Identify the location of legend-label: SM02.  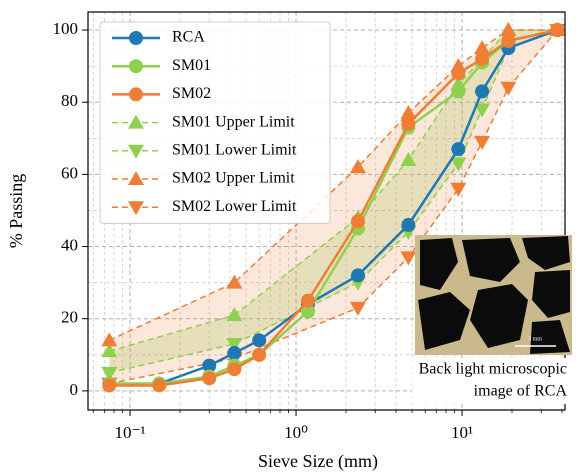
(191, 93).